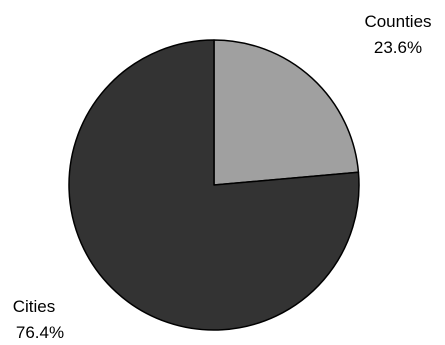 The image size is (445, 345). What do you see at coordinates (398, 47) in the screenshot?
I see `slice-label-counties-percent: 23.6%` at bounding box center [398, 47].